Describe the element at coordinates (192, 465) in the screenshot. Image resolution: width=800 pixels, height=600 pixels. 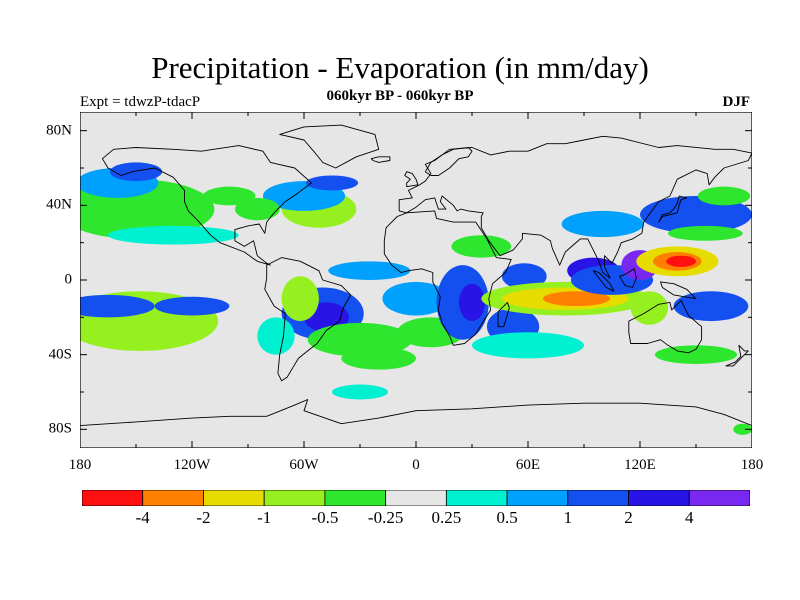
I see `lon-label: 120W` at that location.